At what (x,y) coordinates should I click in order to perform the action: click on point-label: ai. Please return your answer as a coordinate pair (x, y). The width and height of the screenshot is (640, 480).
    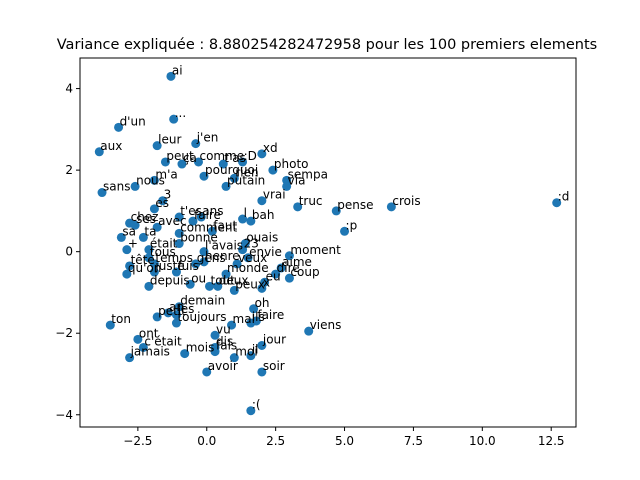
    Looking at the image, I should click on (177, 70).